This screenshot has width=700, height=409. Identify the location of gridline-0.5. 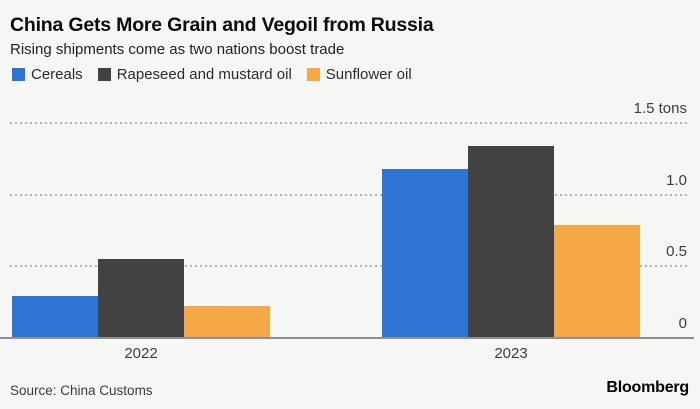
(350, 266).